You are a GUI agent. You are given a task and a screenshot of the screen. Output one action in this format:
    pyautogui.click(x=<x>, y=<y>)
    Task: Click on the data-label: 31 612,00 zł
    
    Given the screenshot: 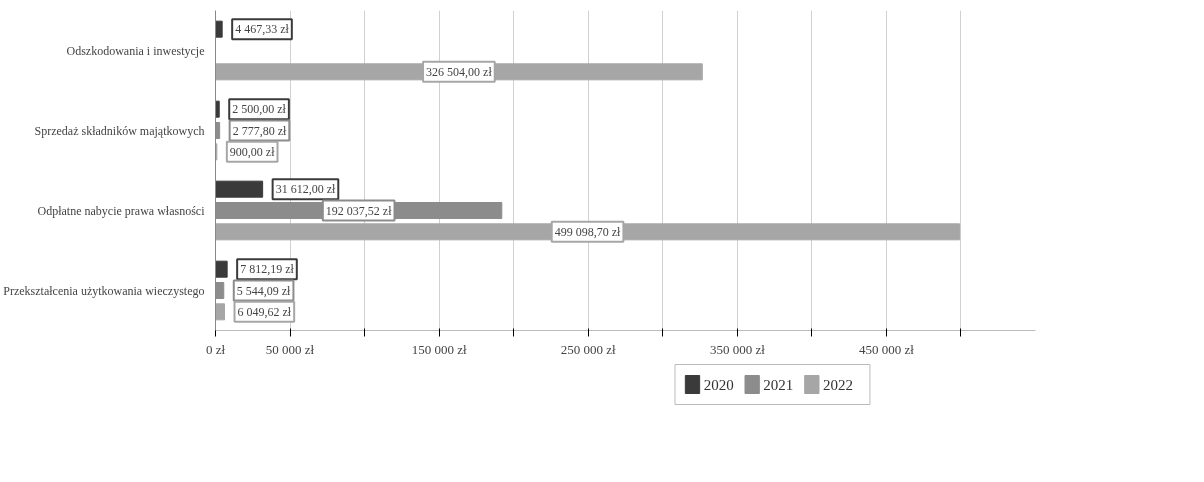 What is the action you would take?
    pyautogui.click(x=305, y=189)
    